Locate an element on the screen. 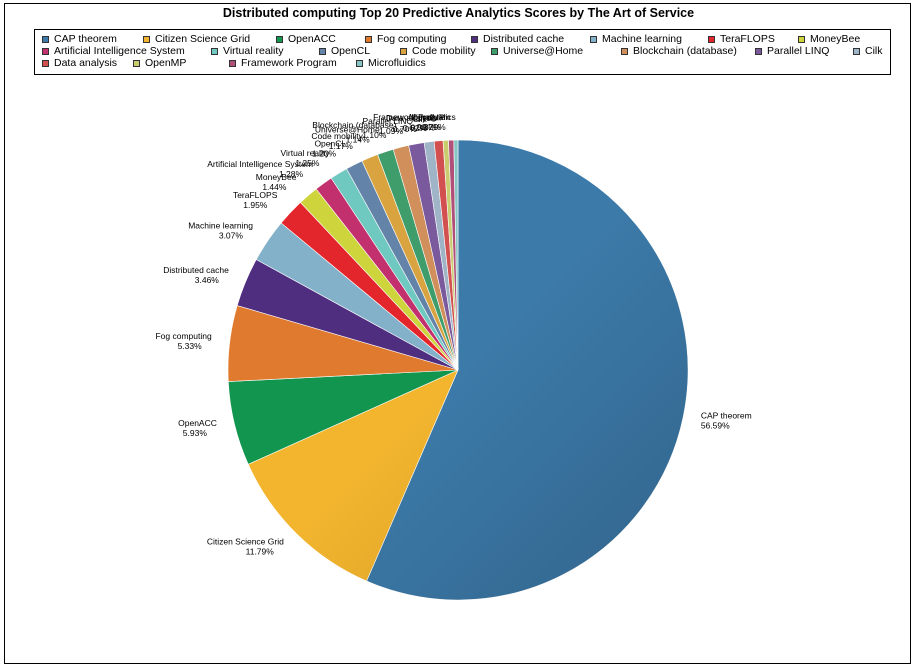 The width and height of the screenshot is (917, 671). legend-item: TeraFLOPS is located at coordinates (741, 39).